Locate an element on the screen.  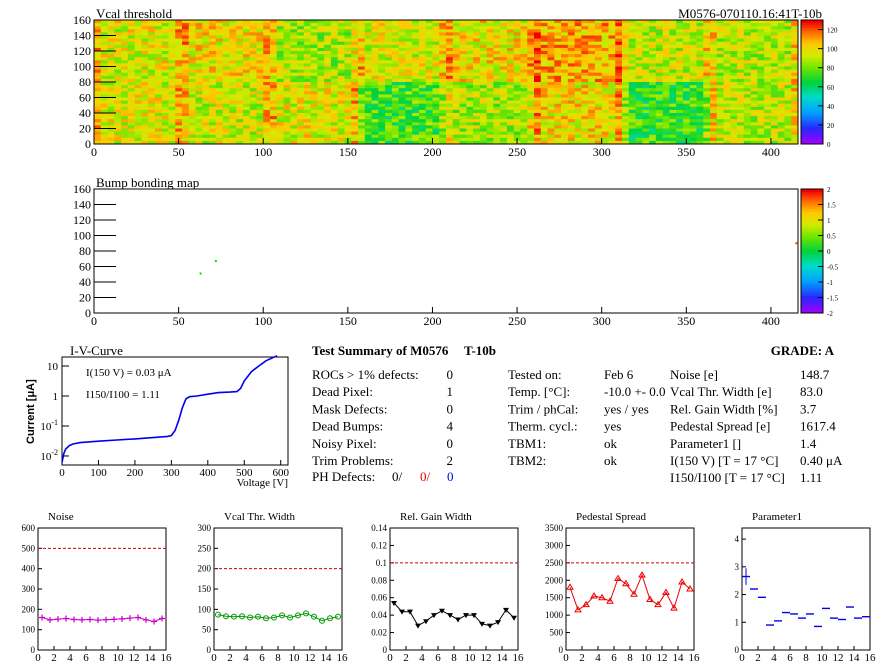
roc-x-tick-label: 8 is located at coordinates (278, 658).